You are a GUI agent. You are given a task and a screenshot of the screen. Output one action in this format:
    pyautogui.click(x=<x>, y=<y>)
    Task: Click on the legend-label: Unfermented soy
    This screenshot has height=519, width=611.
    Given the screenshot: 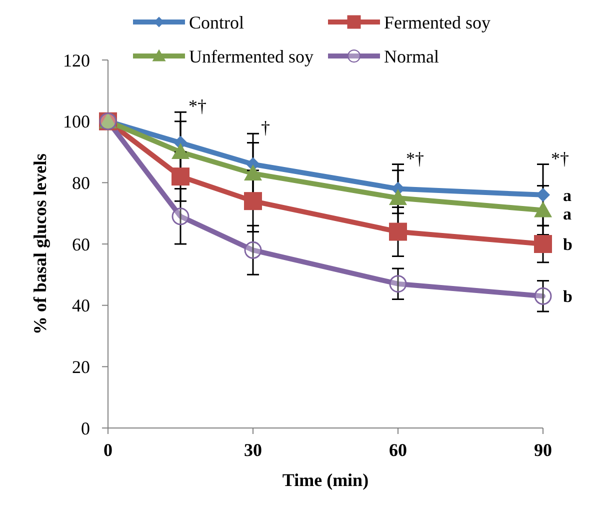 What is the action you would take?
    pyautogui.click(x=251, y=56)
    